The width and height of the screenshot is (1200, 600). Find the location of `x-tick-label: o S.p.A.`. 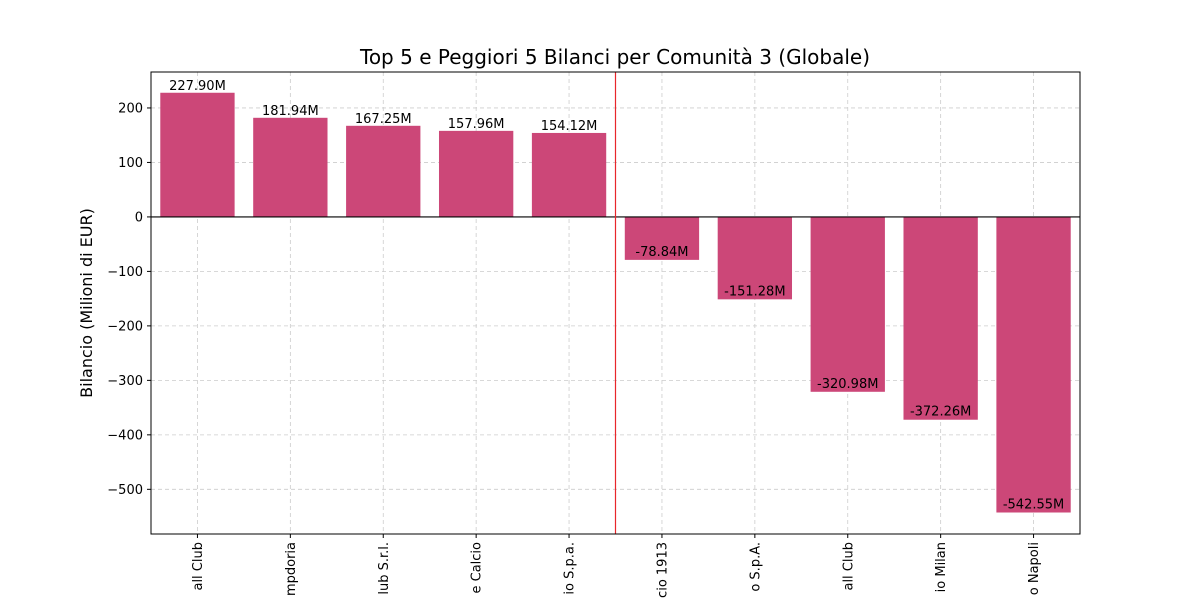

x-tick-label: o S.p.A. is located at coordinates (755, 567).